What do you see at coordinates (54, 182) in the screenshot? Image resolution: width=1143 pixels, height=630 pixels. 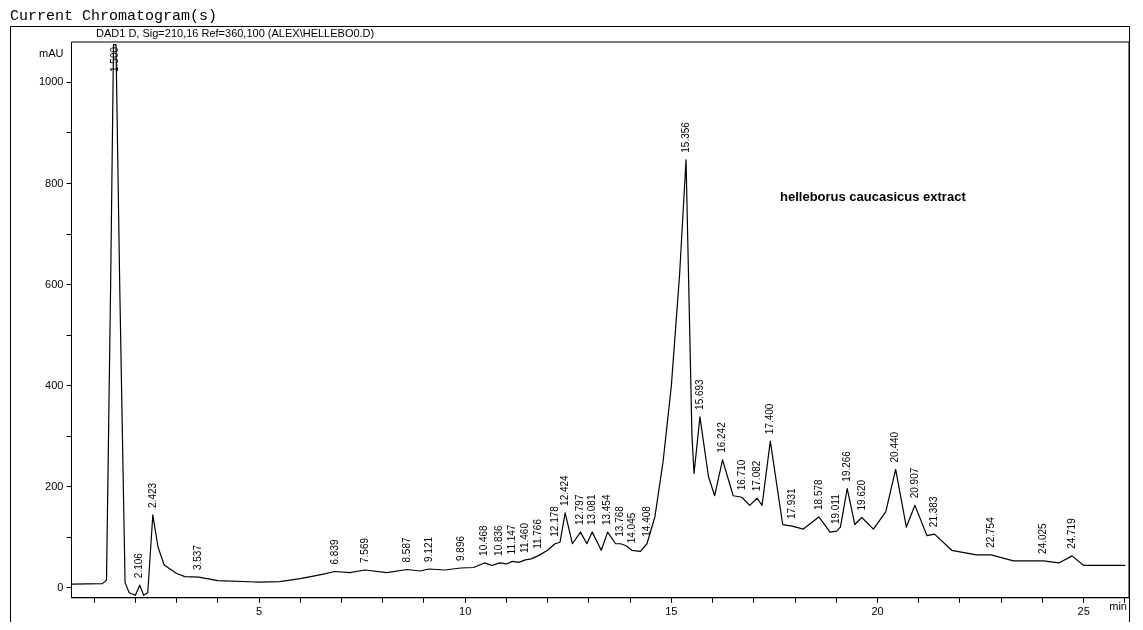 I see `y-tick-label: 800` at bounding box center [54, 182].